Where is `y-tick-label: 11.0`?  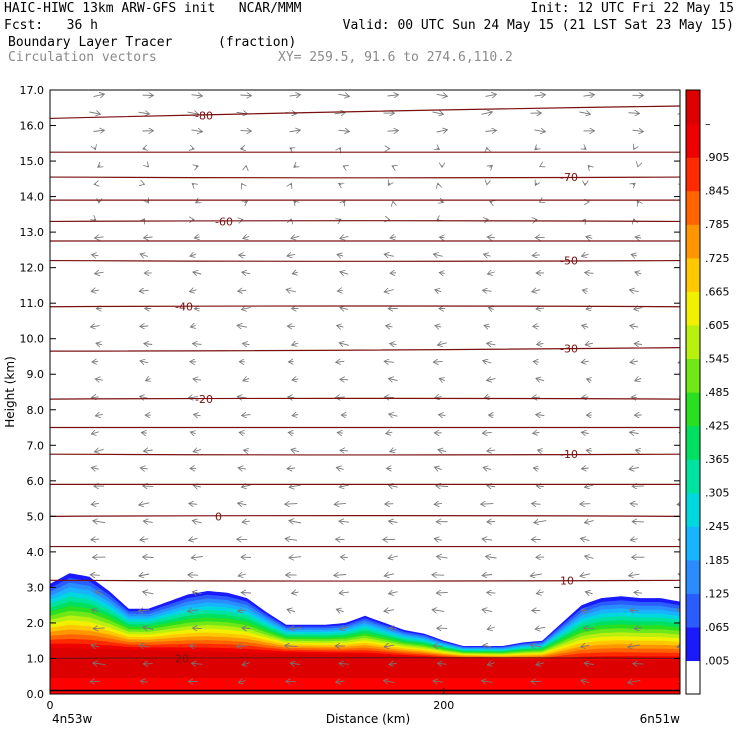
y-tick-label: 11.0 is located at coordinates (32, 303).